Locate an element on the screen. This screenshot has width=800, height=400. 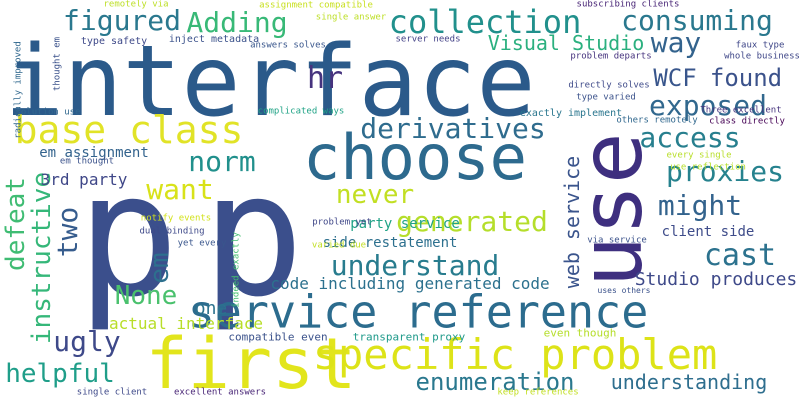
word: one is located at coordinates (211, 308).